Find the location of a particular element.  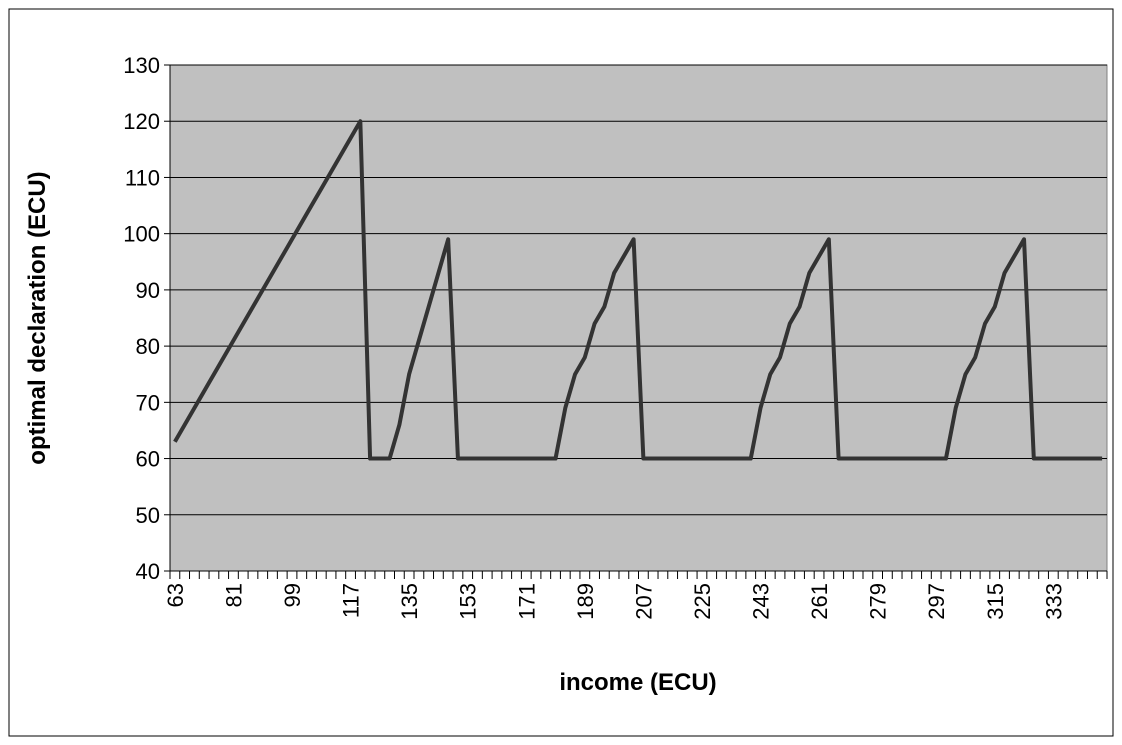

x-tick-label: 81 is located at coordinates (233, 595).